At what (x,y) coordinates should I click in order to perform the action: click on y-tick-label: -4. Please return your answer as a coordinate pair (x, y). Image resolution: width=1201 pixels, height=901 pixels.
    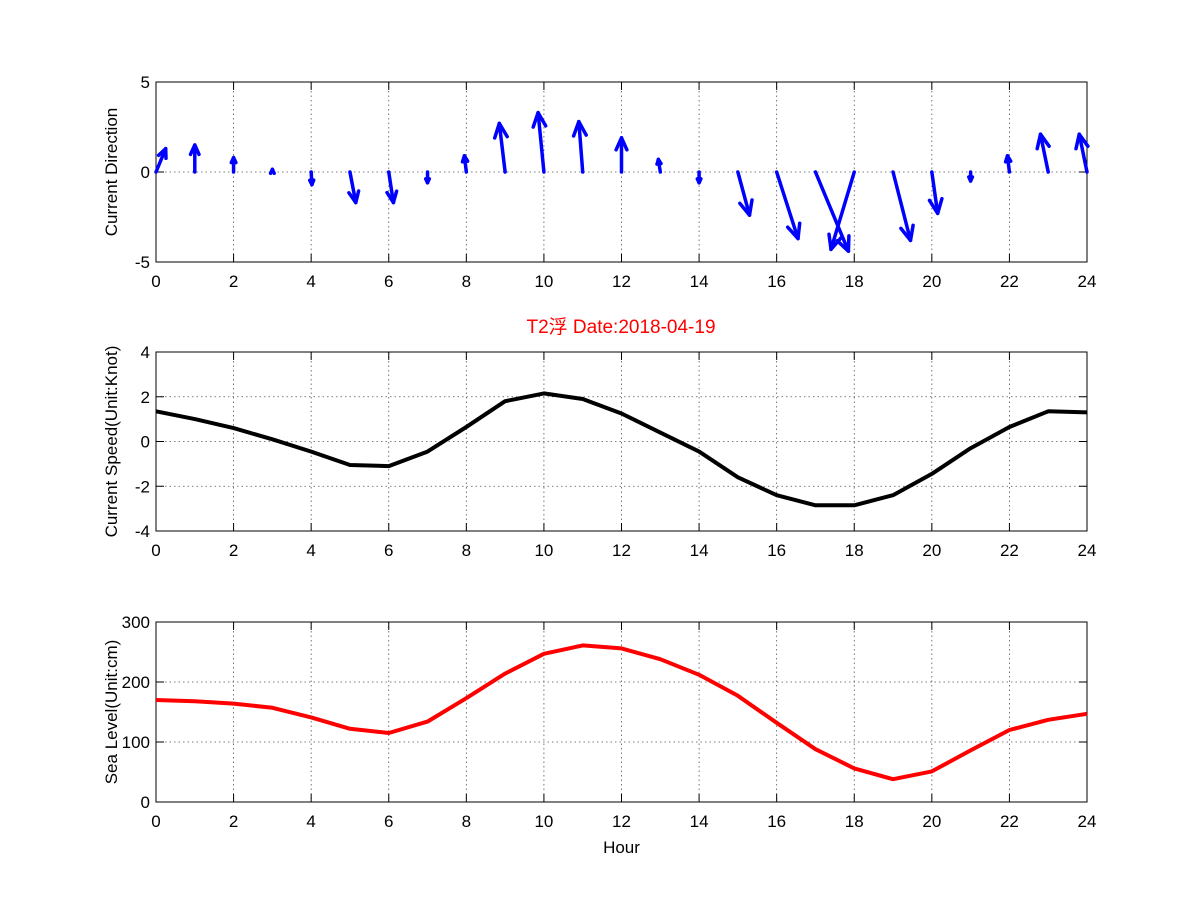
    Looking at the image, I should click on (142, 531).